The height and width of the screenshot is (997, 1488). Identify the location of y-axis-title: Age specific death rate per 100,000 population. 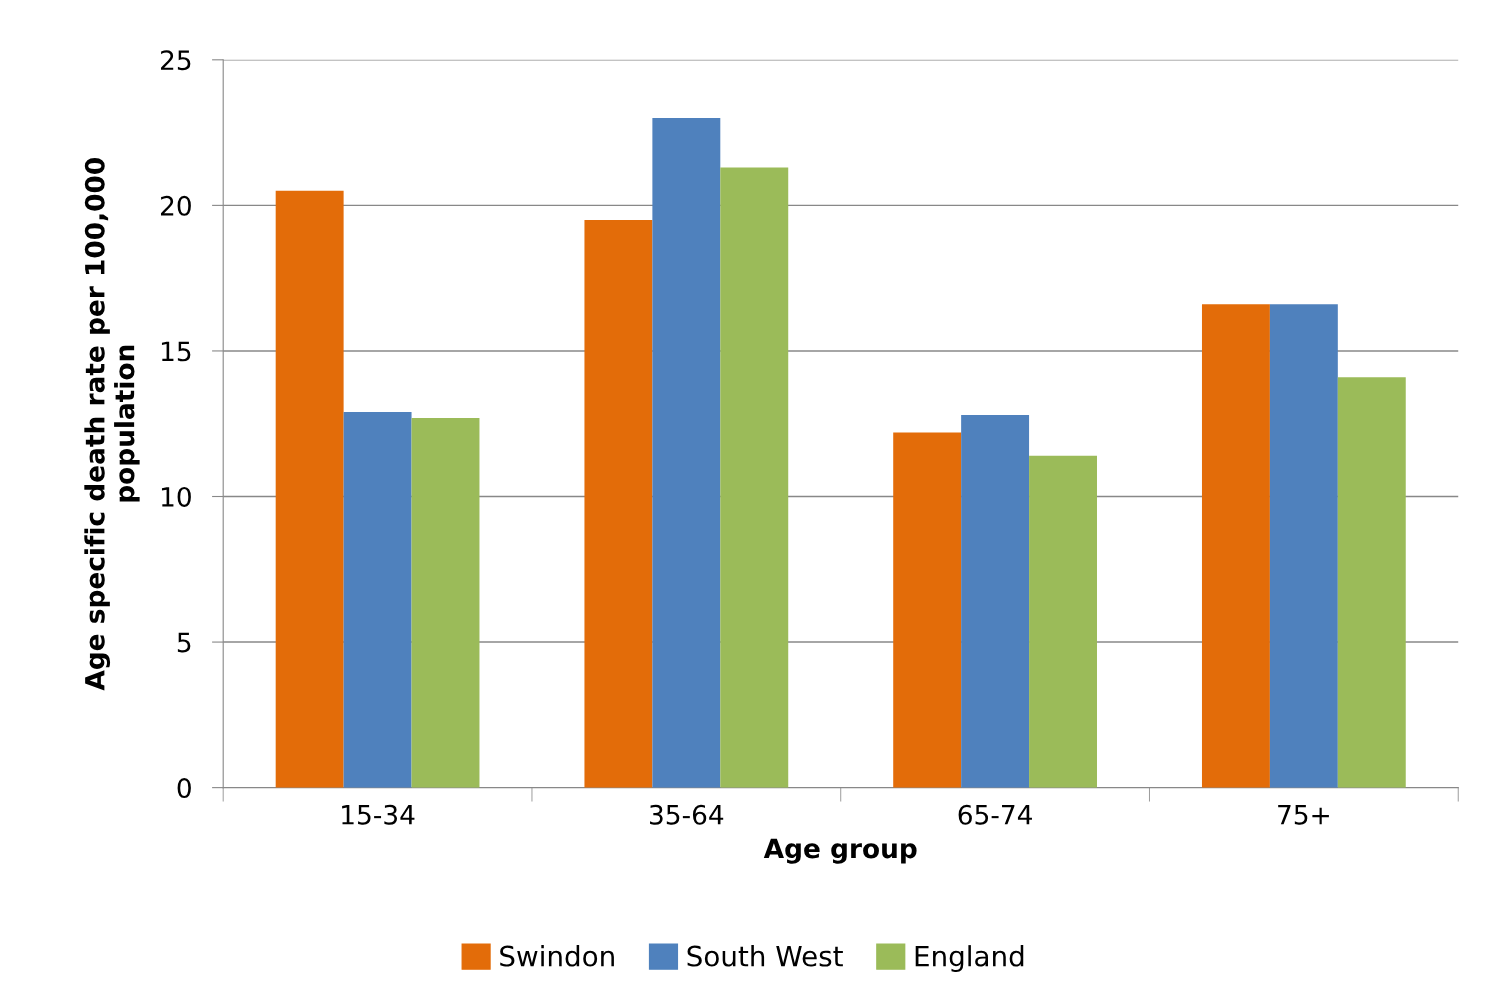
(112, 424).